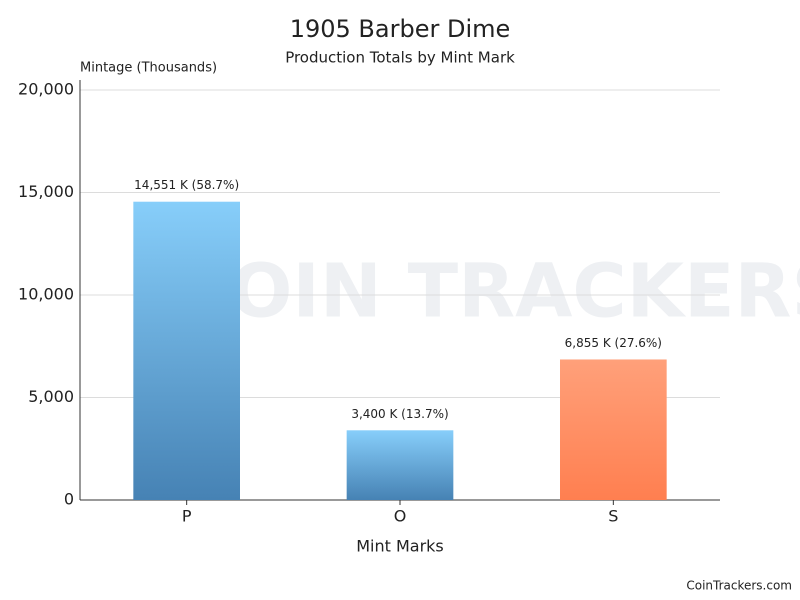 The width and height of the screenshot is (800, 600). What do you see at coordinates (51, 396) in the screenshot?
I see `y-tick-label: 5,000` at bounding box center [51, 396].